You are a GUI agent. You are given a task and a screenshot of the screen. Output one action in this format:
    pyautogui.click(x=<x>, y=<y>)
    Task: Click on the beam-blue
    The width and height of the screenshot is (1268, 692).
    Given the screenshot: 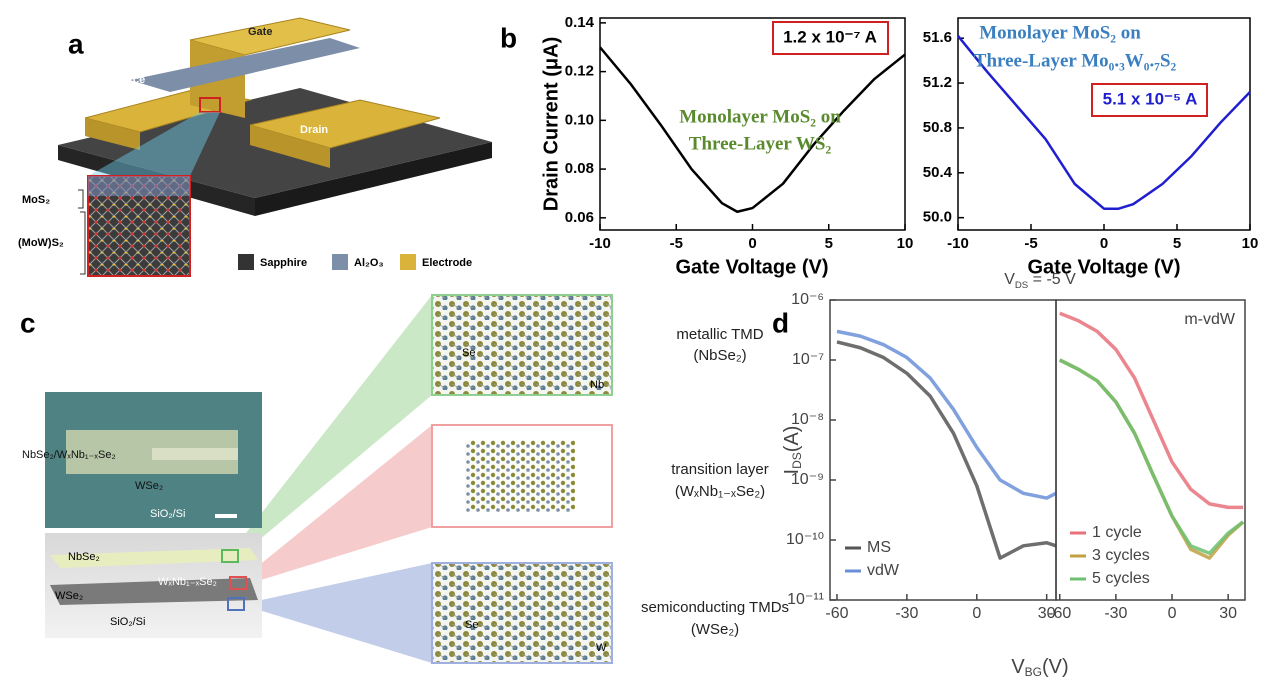 What is the action you would take?
    pyautogui.click(x=333, y=613)
    